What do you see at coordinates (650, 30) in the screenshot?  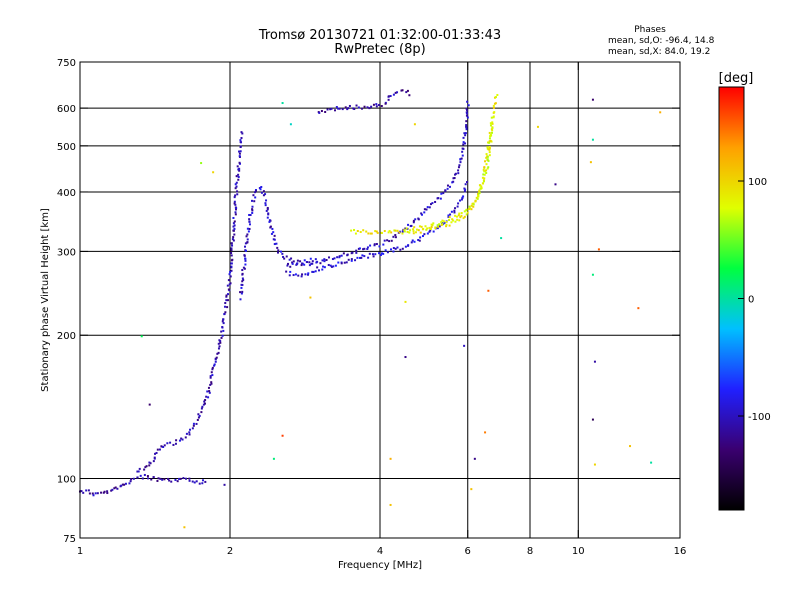 I see `stats-heading: Phases` at bounding box center [650, 30].